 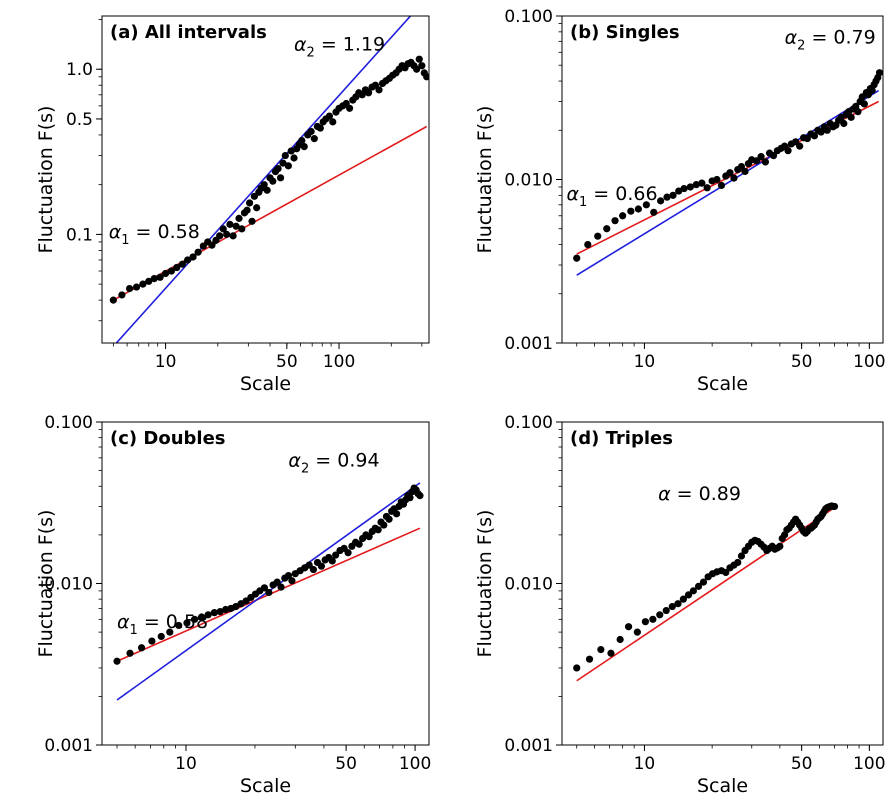 I want to click on y-tick-label: 0.010, so click(x=68, y=585).